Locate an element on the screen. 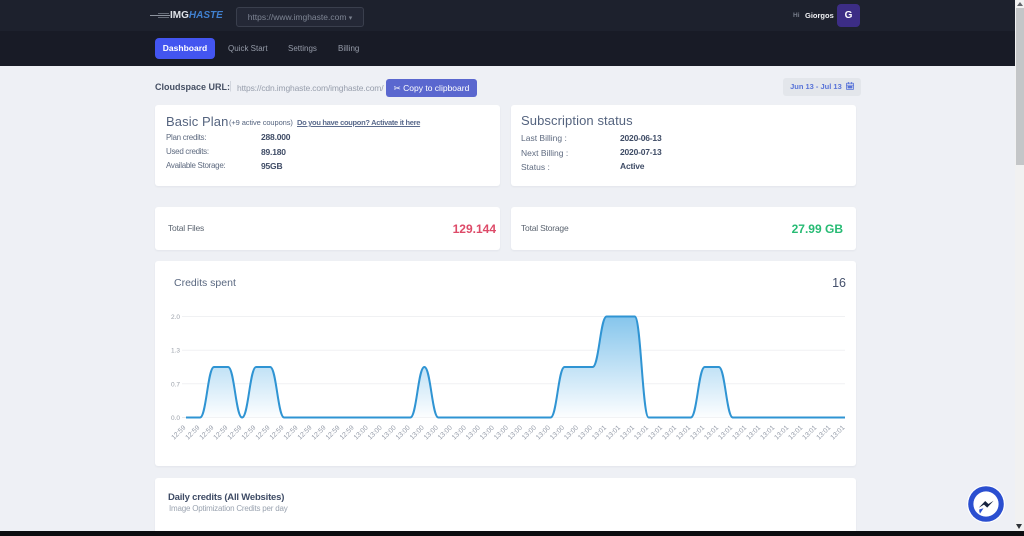  svg-text: 2.0 is located at coordinates (175, 317).